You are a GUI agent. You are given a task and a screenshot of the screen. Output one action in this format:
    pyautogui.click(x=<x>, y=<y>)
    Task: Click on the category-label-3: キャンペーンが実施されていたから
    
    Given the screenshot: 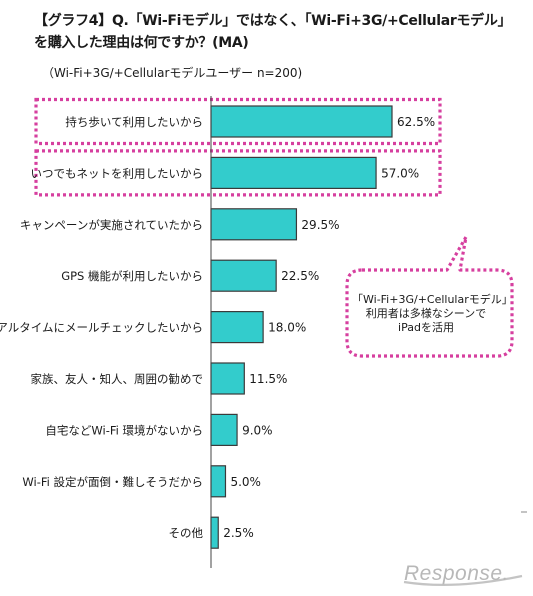 What is the action you would take?
    pyautogui.click(x=111, y=225)
    